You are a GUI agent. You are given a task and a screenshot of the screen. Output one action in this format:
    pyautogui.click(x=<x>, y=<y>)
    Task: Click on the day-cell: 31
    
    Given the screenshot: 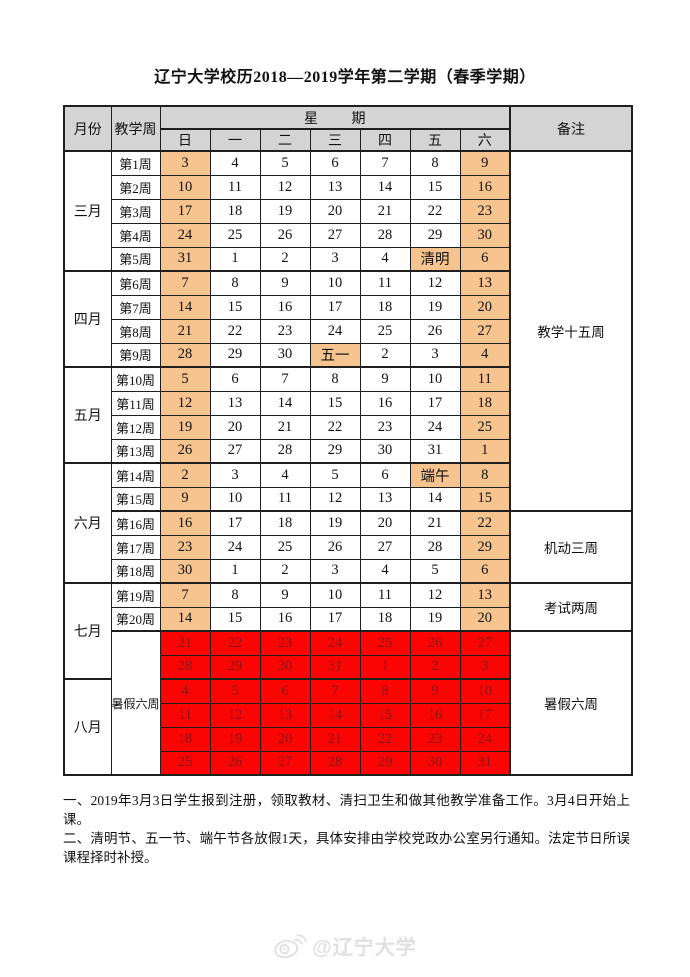 What is the action you would take?
    pyautogui.click(x=185, y=259)
    